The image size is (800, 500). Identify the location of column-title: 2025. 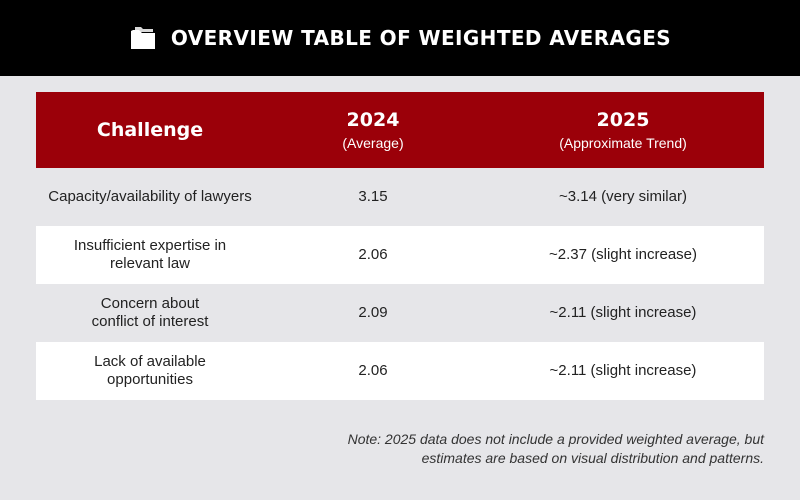
(623, 120).